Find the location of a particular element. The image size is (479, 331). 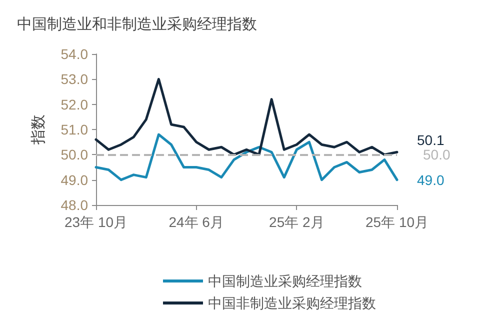

chart-title: 中国制造业和非制造业采购经理指数 is located at coordinates (137, 24).